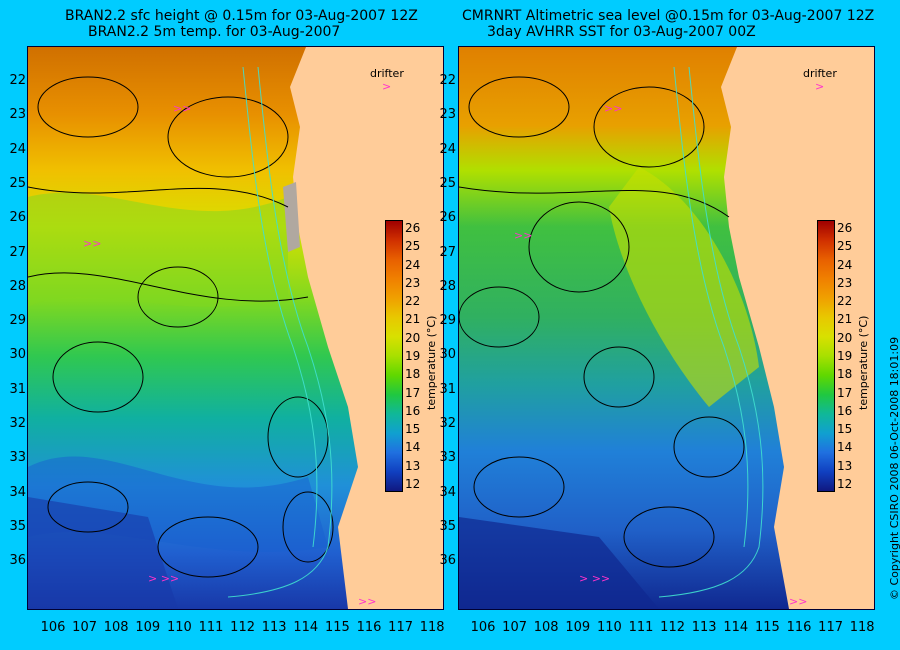 This screenshot has width=900, height=650. What do you see at coordinates (17, 492) in the screenshot?
I see `lat-tick-label: 34` at bounding box center [17, 492].